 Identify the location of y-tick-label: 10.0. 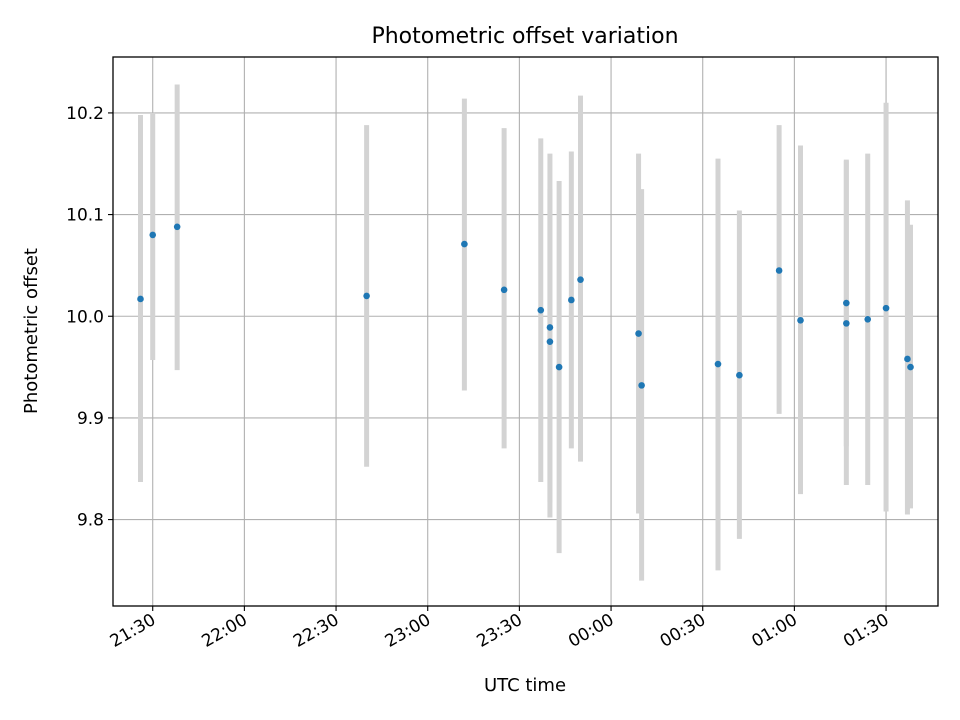
(85, 317).